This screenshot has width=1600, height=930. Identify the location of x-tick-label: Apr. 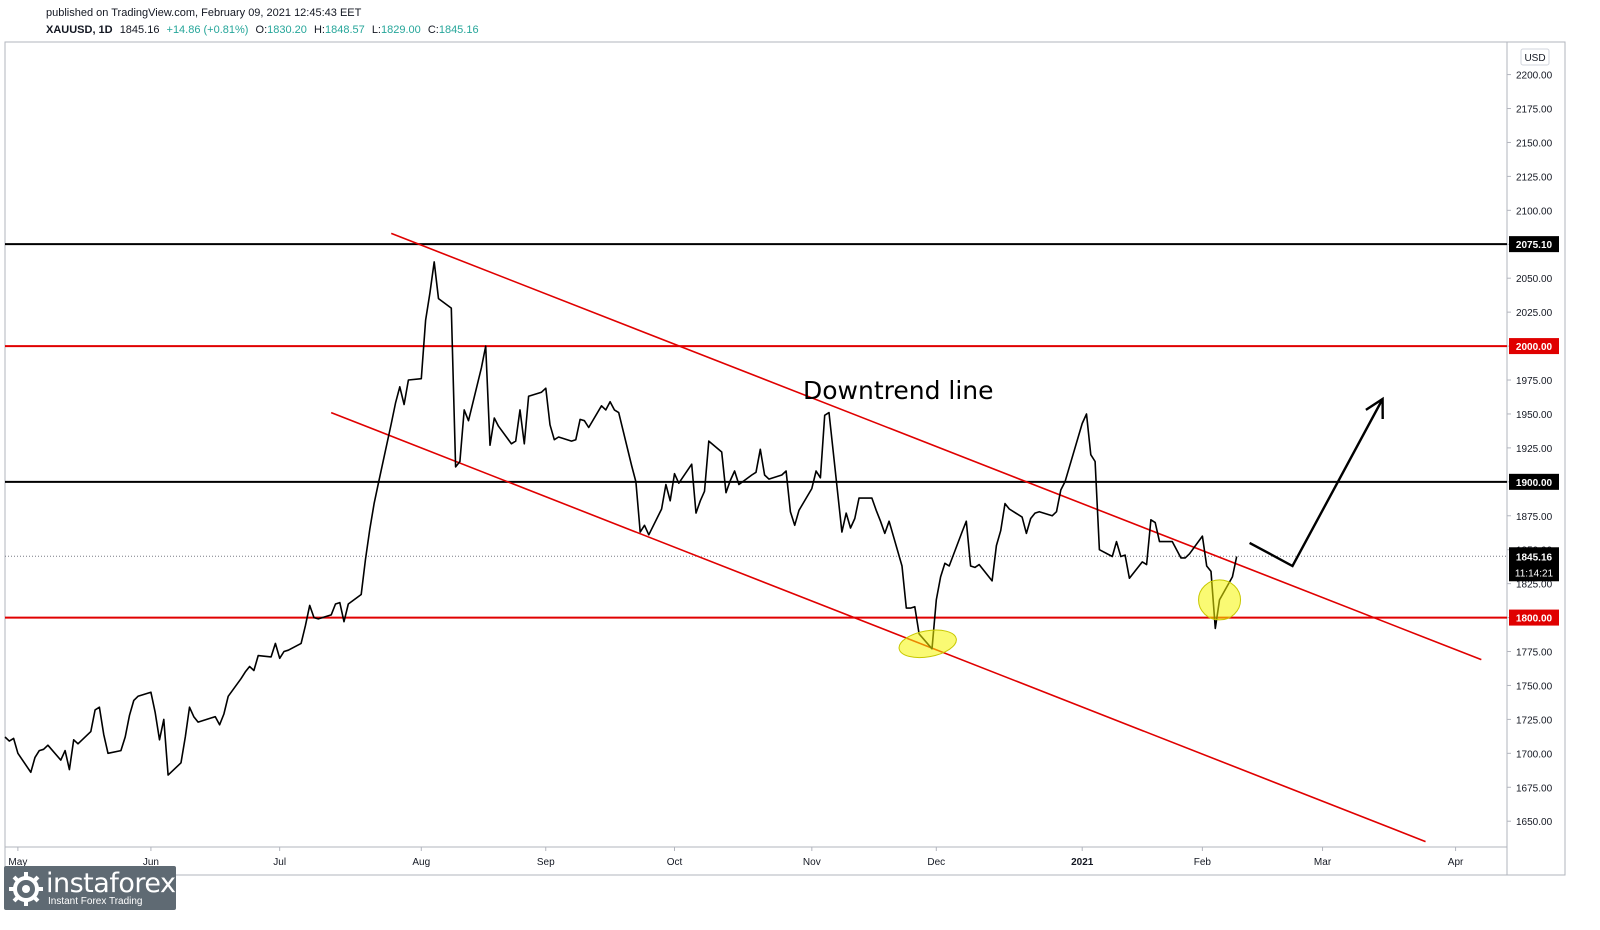
(1456, 862).